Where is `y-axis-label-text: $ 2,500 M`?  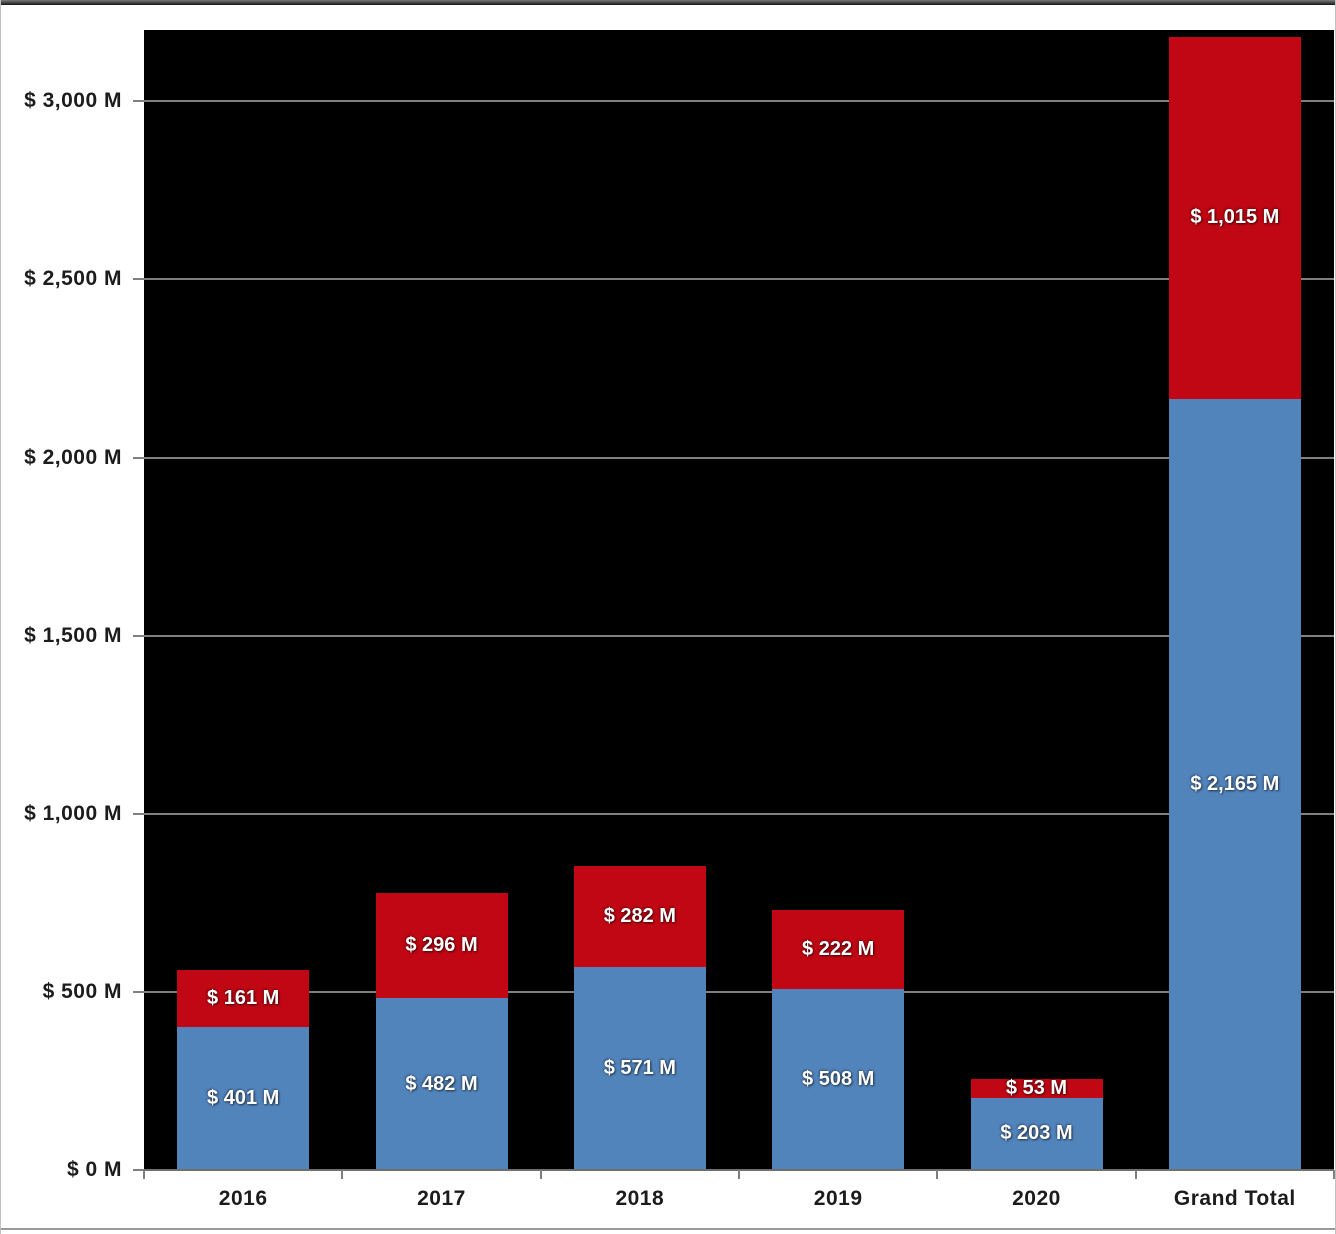 y-axis-label-text: $ 2,500 M is located at coordinates (73, 279).